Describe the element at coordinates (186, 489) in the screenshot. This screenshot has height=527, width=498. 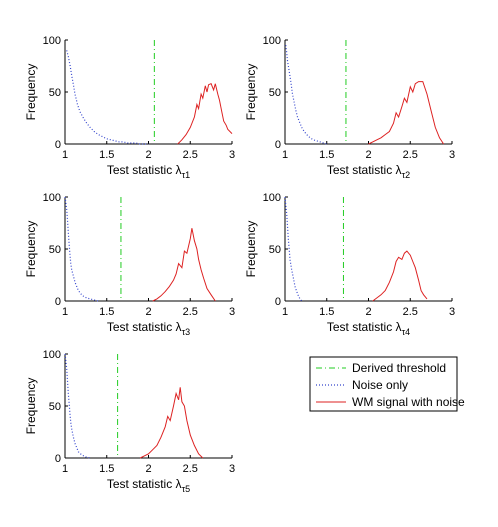
I see `x-axis-label-subscript: τ5` at that location.